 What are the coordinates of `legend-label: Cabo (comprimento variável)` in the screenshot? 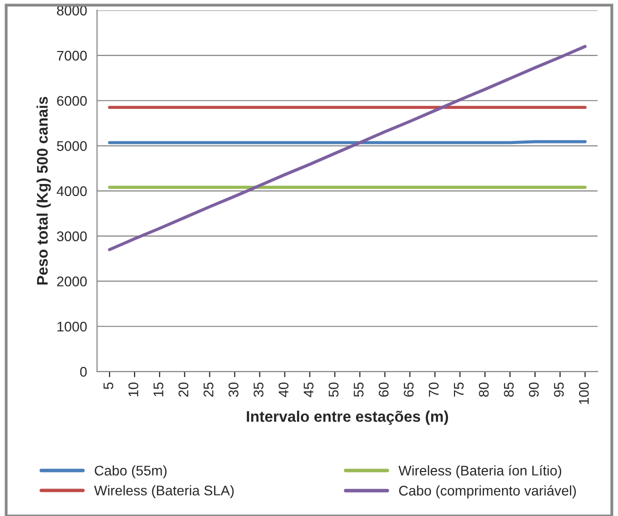 It's located at (487, 491).